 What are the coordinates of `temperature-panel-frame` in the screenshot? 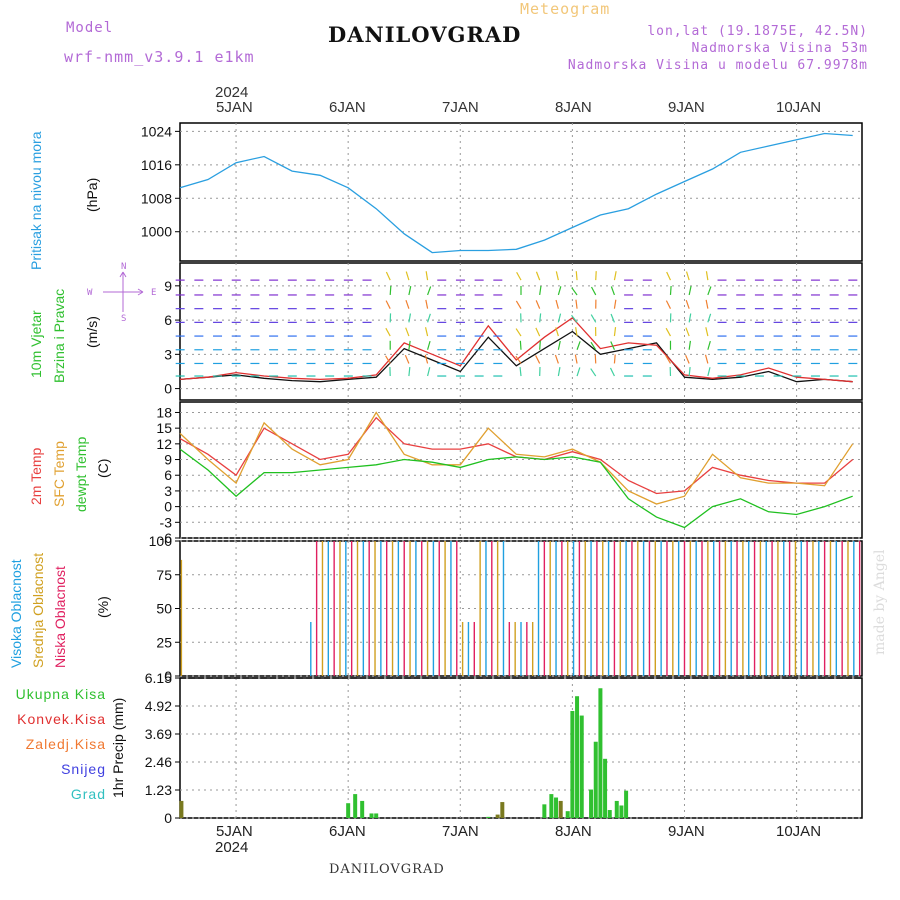 It's located at (521, 470).